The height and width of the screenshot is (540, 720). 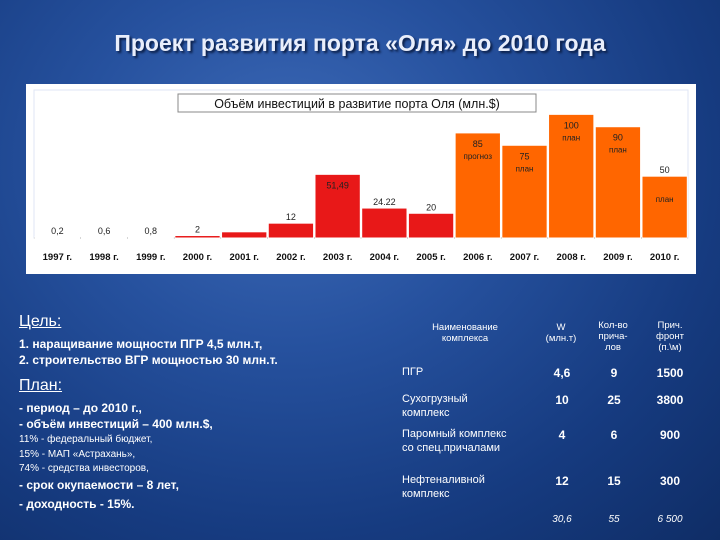 What do you see at coordinates (525, 168) in the screenshot?
I see `bar-note-2007 г.: план` at bounding box center [525, 168].